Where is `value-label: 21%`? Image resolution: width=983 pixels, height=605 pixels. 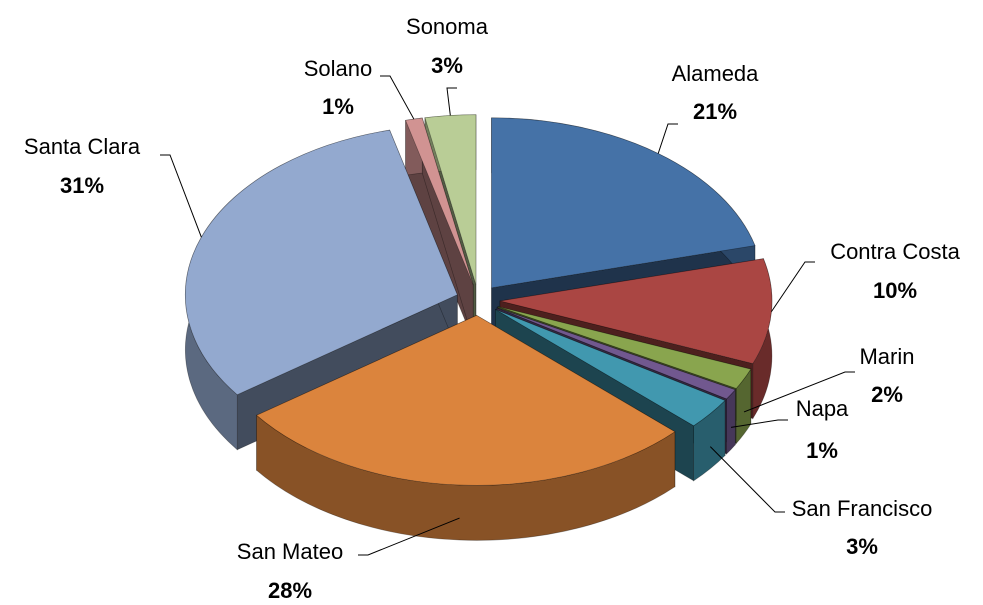
value-label: 21% is located at coordinates (715, 111).